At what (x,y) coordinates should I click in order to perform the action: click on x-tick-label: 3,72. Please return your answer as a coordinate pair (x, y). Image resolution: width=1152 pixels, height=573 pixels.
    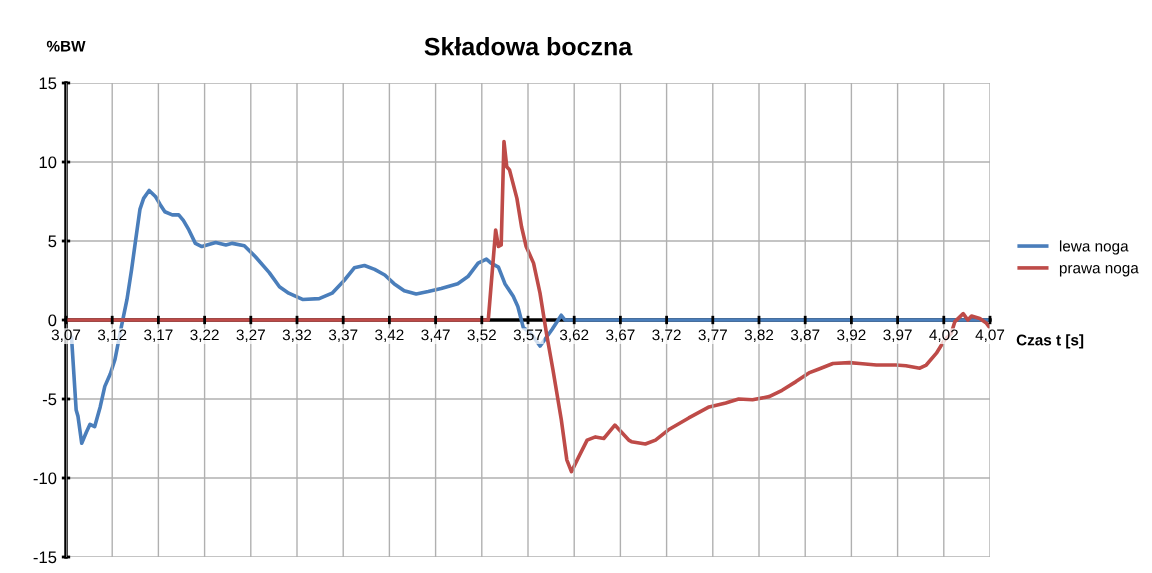
    Looking at the image, I should click on (666, 336).